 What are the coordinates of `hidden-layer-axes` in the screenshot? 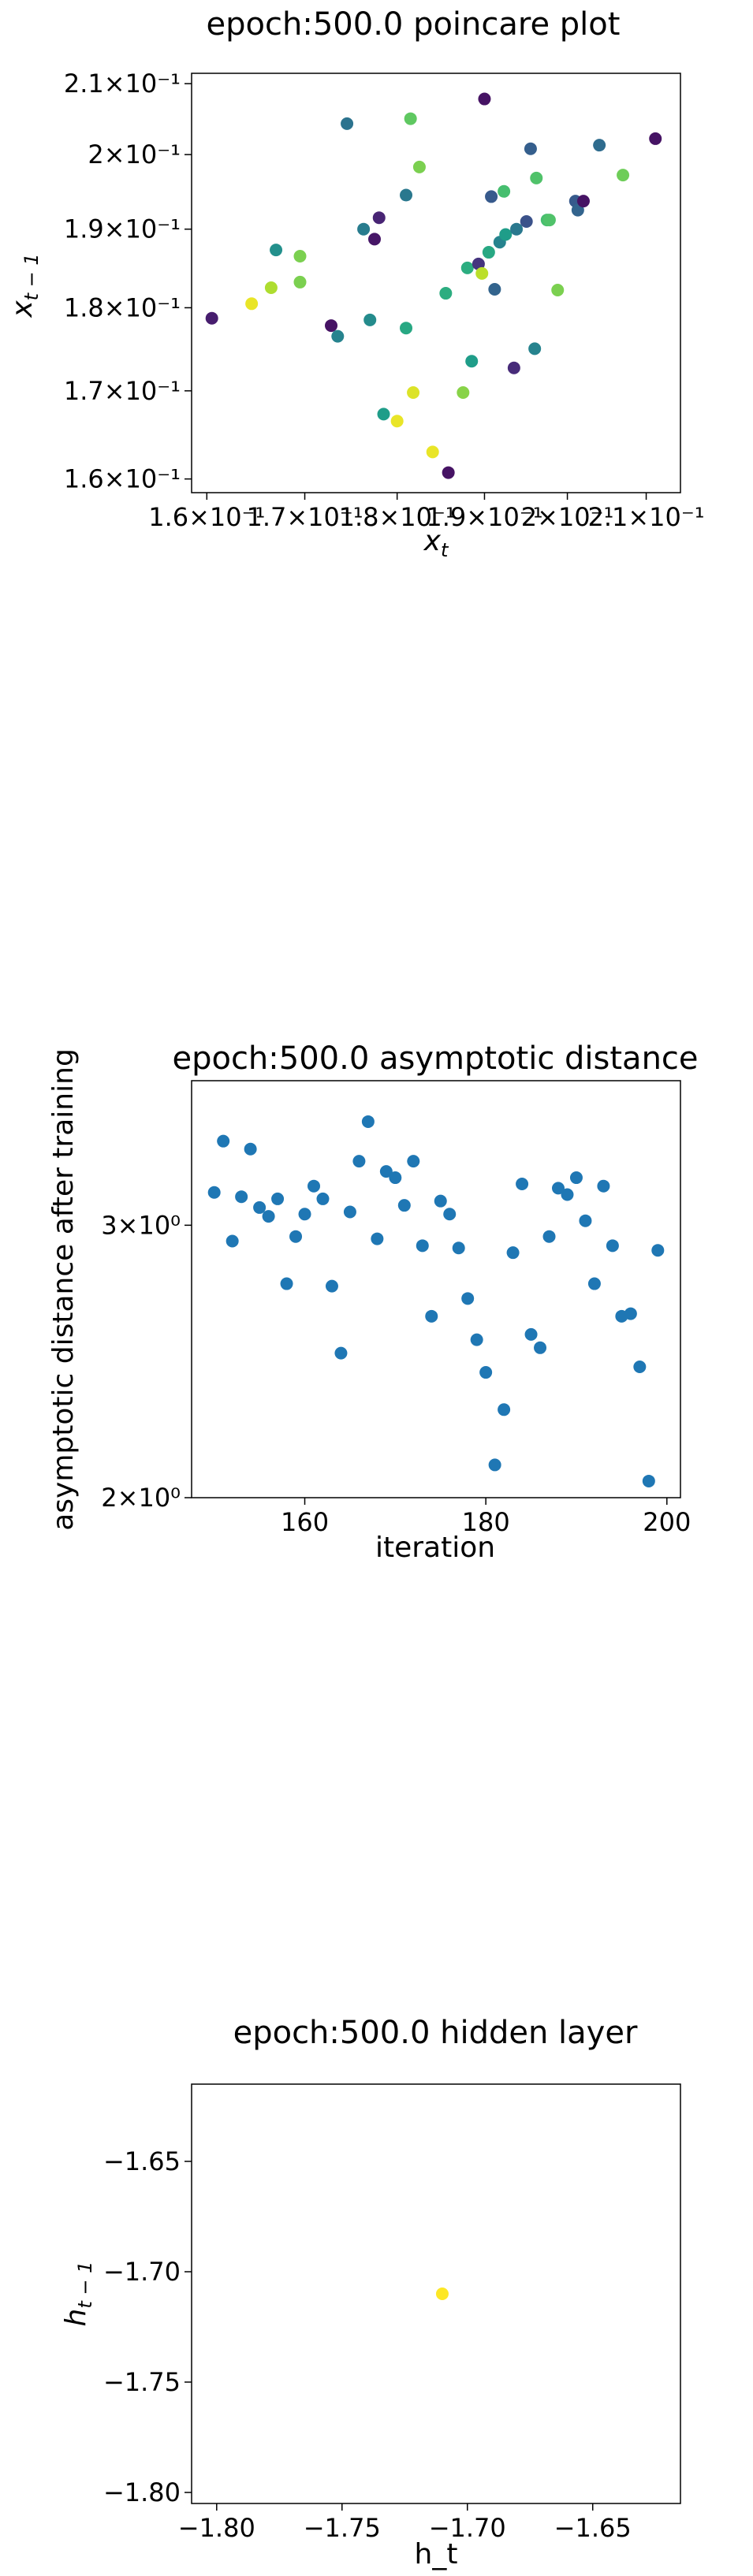 It's located at (436, 2293).